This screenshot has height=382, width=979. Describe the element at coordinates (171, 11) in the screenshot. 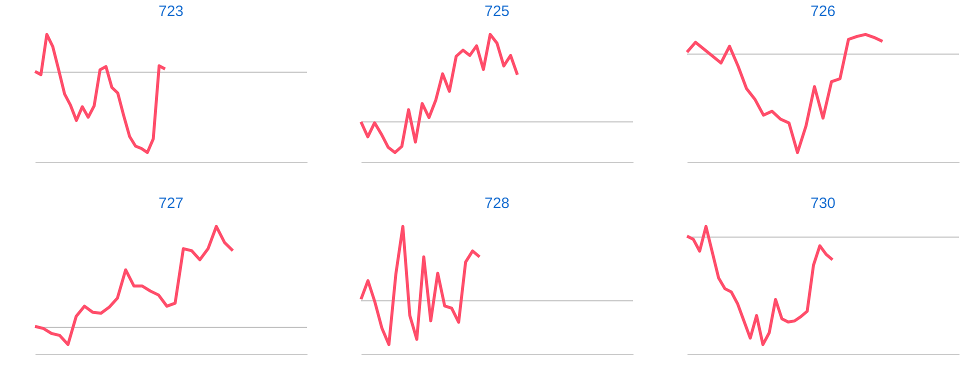

I see `chart-title: 723` at that location.